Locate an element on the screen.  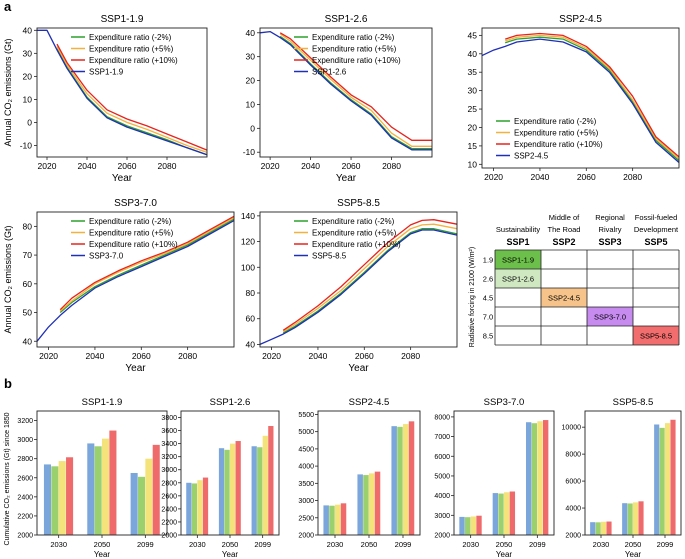
x-tick-label: 2099 is located at coordinates (145, 544).